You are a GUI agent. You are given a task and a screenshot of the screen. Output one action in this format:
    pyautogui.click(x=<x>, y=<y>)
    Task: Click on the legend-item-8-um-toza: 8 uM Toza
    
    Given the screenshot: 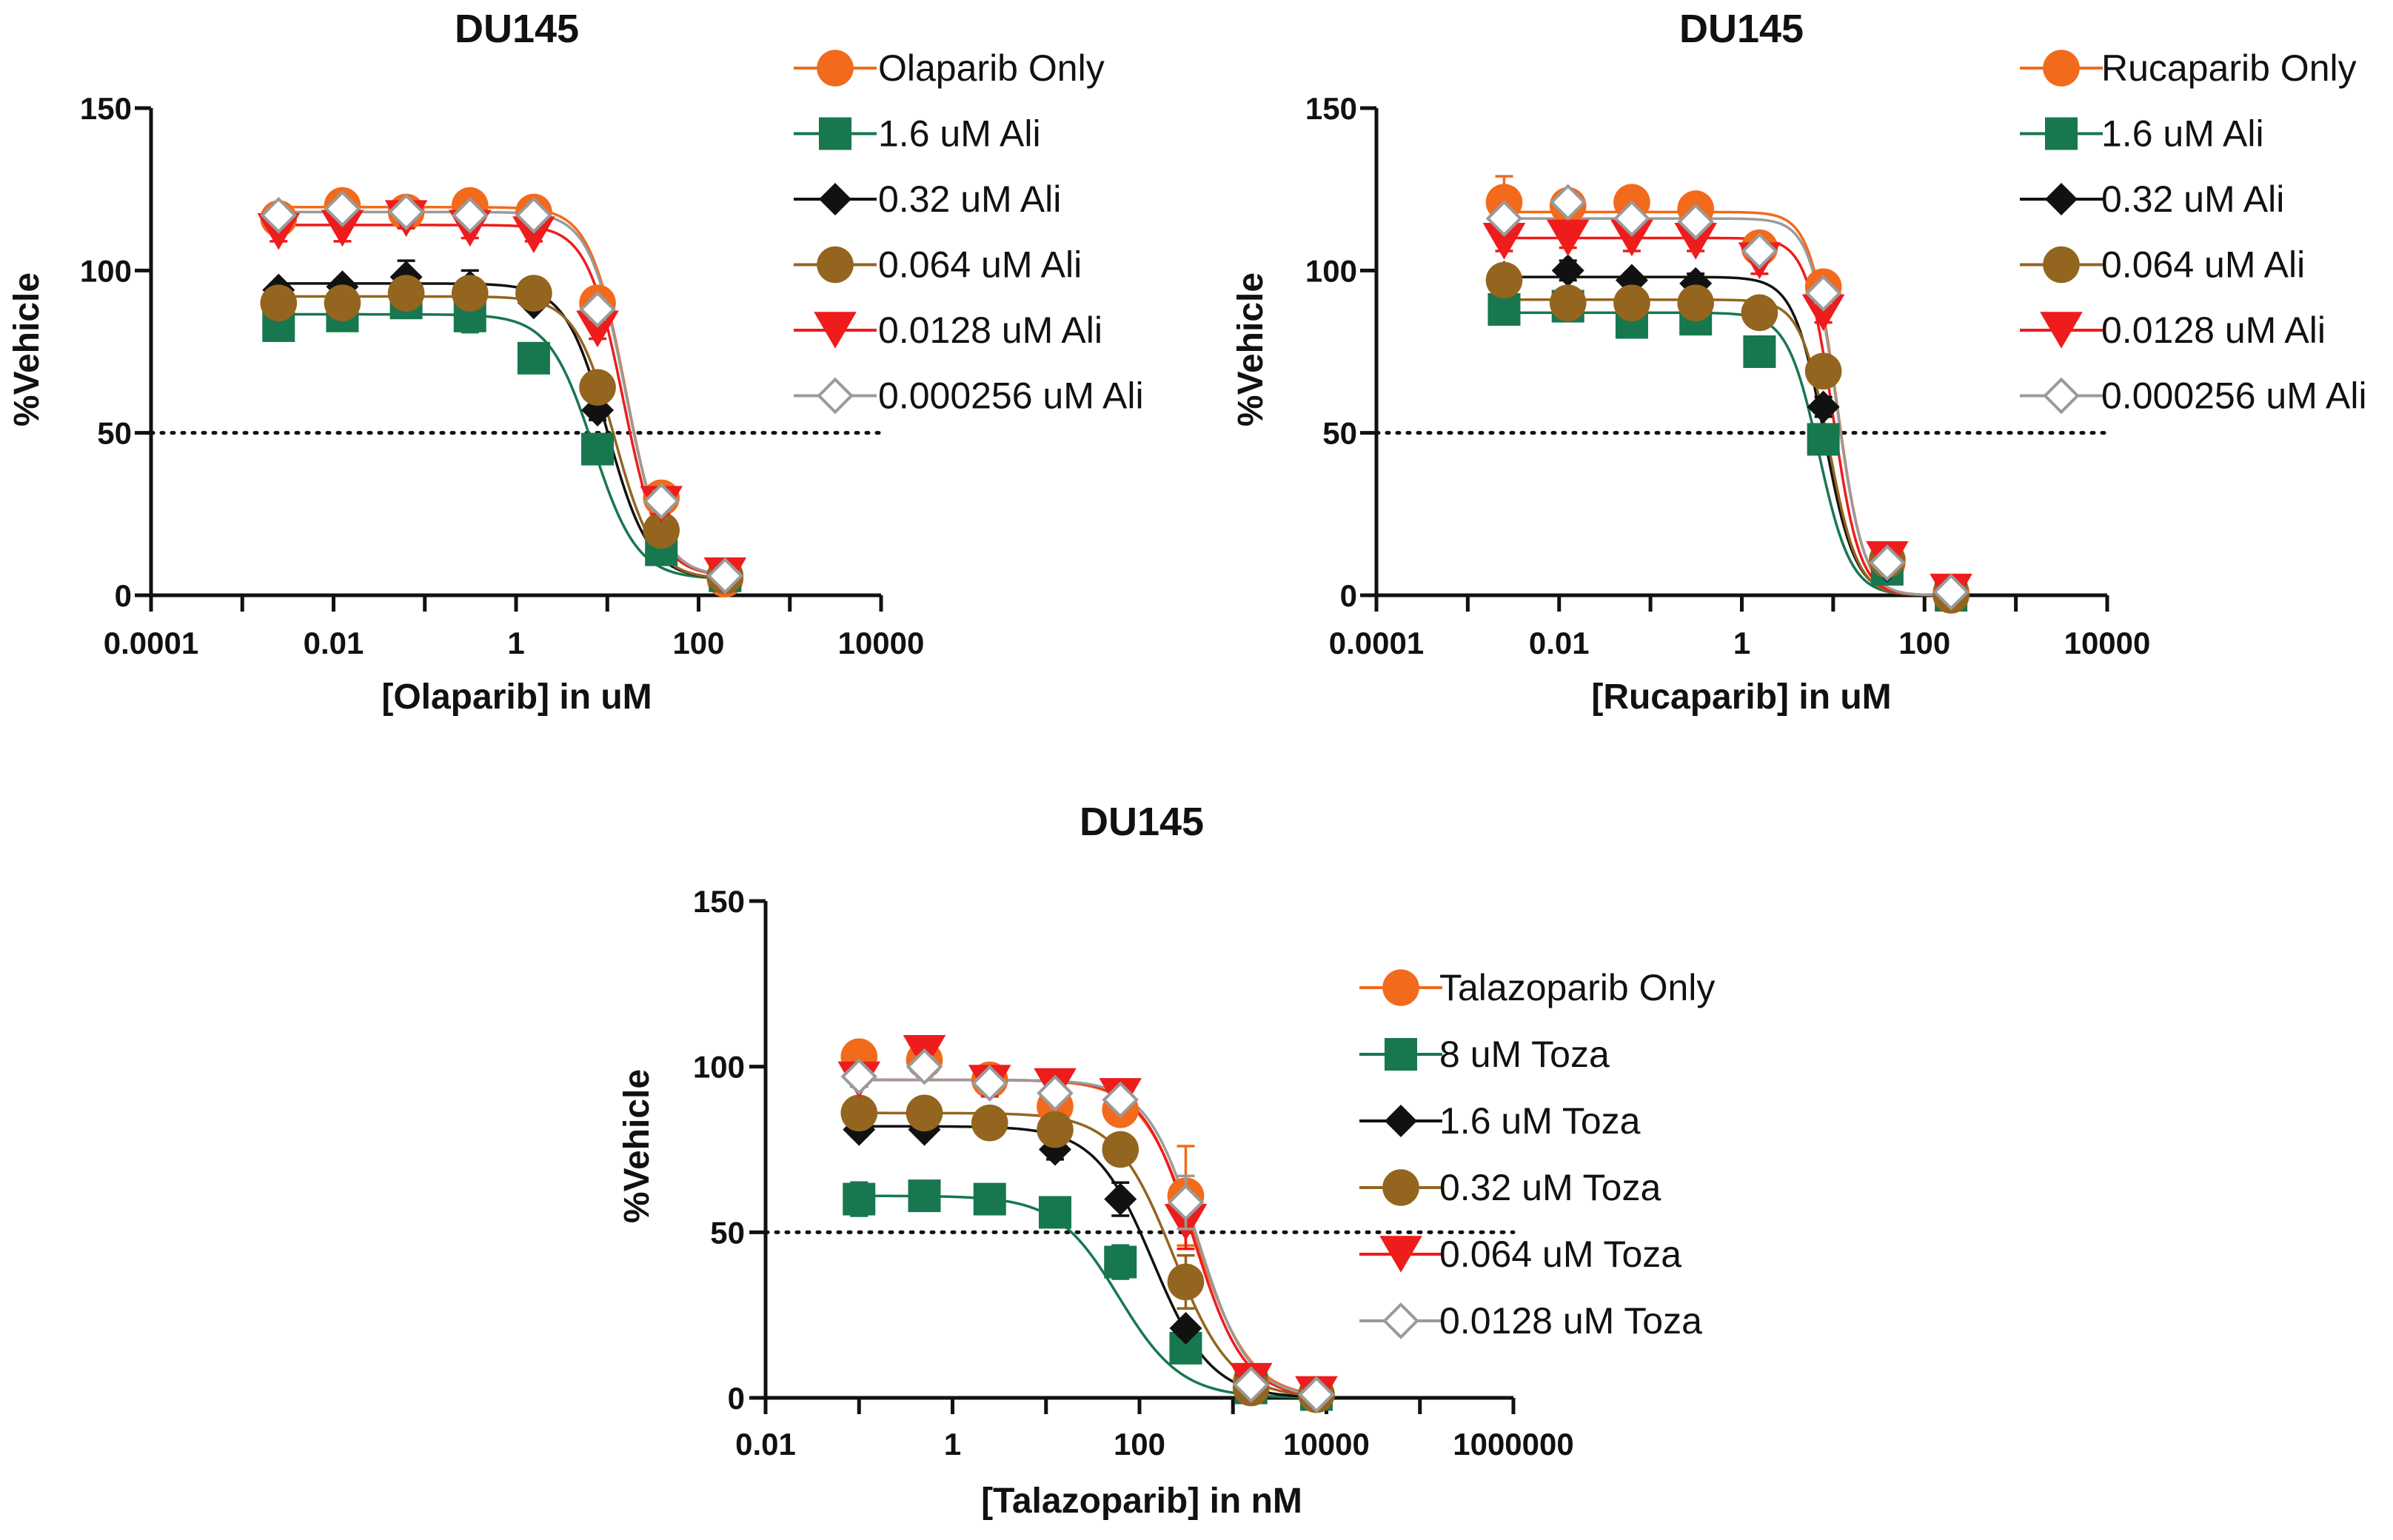 What is the action you would take?
    pyautogui.click(x=1484, y=1054)
    